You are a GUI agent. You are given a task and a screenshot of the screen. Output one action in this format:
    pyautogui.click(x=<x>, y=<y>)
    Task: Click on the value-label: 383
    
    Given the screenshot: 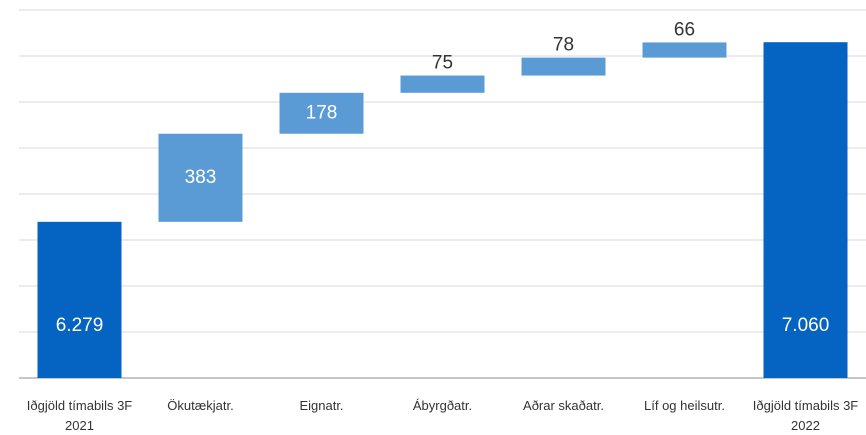 What is the action you would take?
    pyautogui.click(x=201, y=177)
    